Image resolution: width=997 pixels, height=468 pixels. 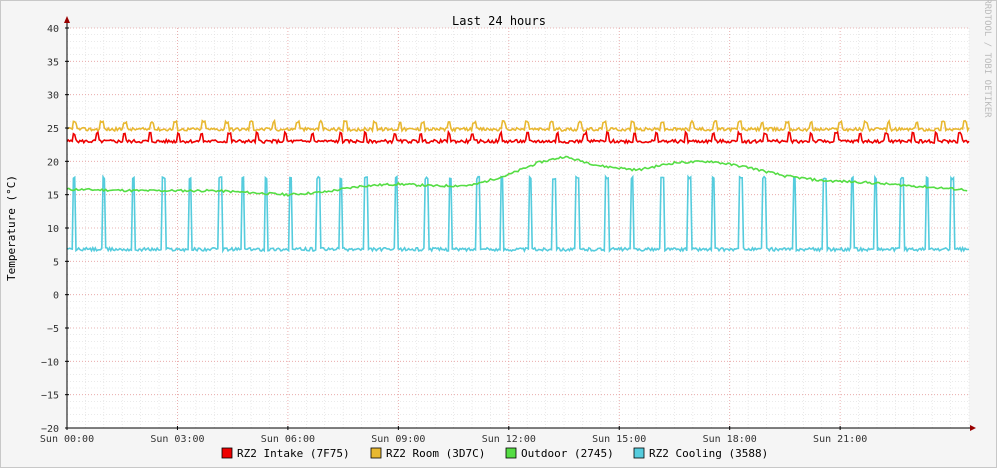 I want to click on y-tick-label: −10, so click(x=50, y=362).